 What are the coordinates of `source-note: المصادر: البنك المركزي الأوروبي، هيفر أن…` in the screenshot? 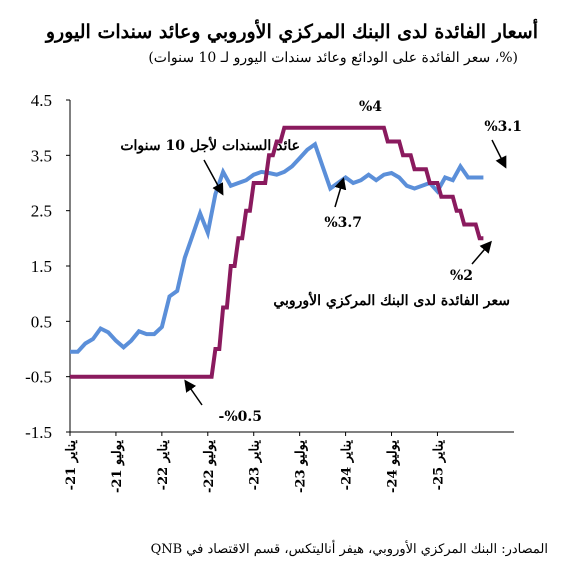 It's located at (349, 548).